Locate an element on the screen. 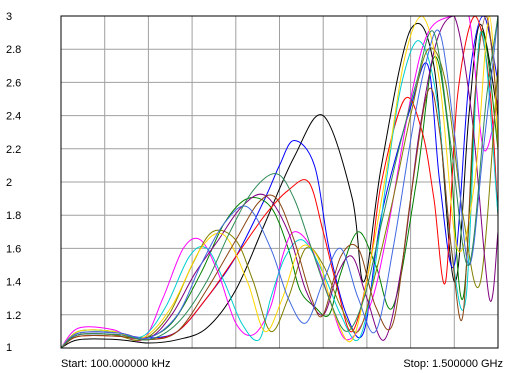 Image resolution: width=507 pixels, height=373 pixels. y-tick-label: 2 is located at coordinates (9, 183).